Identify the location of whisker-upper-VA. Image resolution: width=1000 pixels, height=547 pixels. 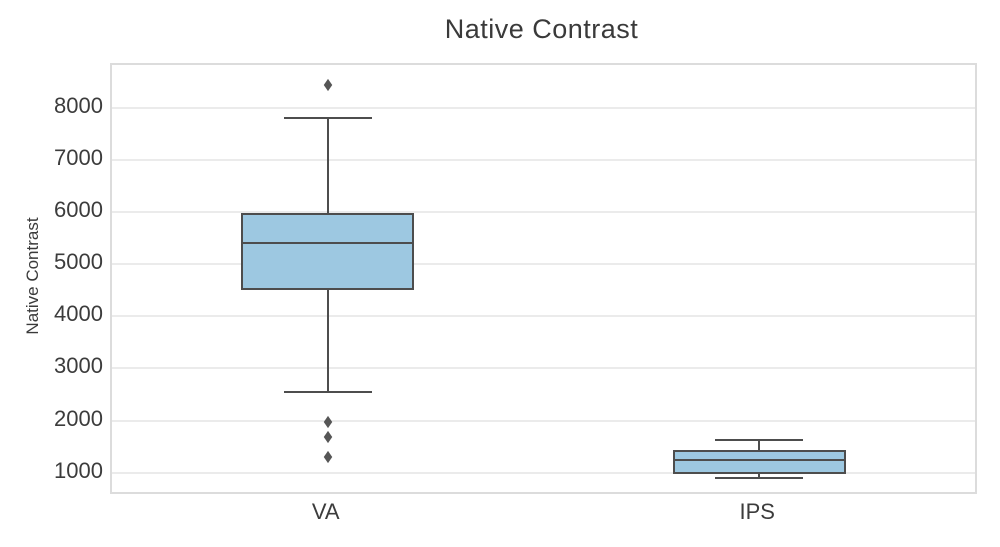
(327, 166).